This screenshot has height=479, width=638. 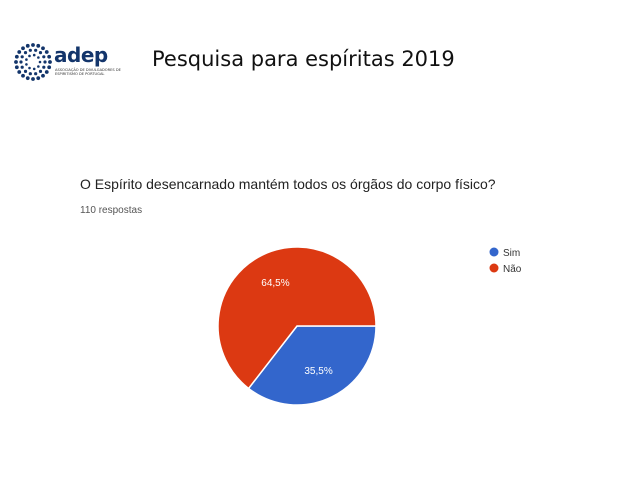 What do you see at coordinates (275, 283) in the screenshot?
I see `slice-value-label: 64,5%` at bounding box center [275, 283].